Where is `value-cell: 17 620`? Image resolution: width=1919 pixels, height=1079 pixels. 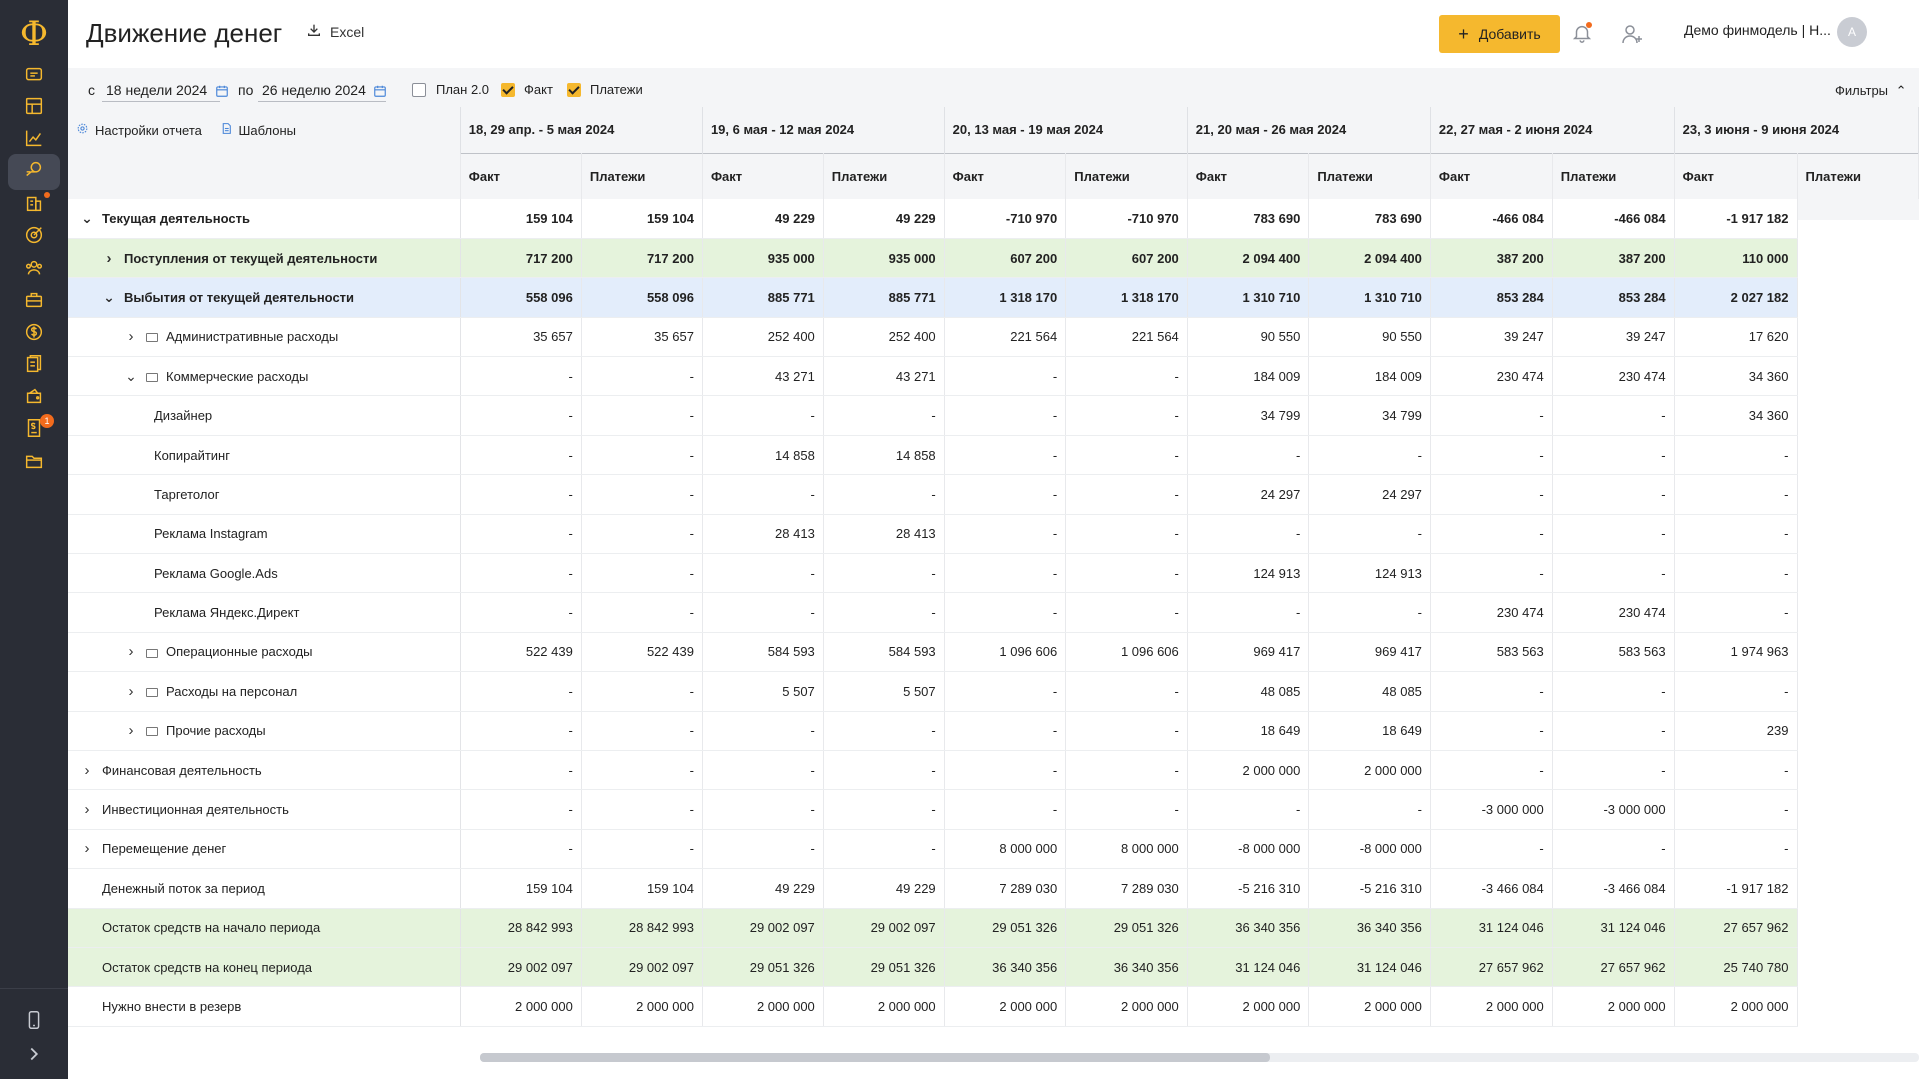 value-cell: 17 620 is located at coordinates (1736, 337).